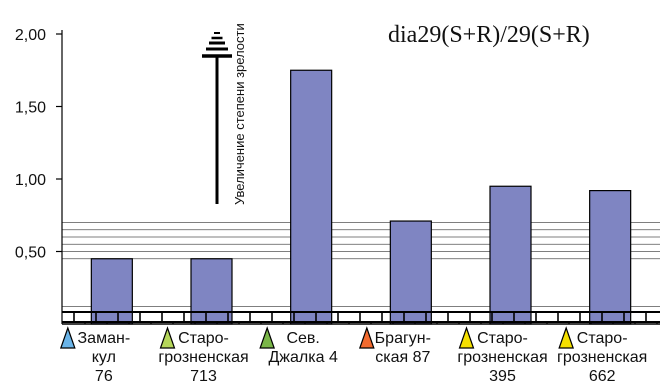  What do you see at coordinates (361, 318) in the screenshot?
I see `baseline-strip` at bounding box center [361, 318].